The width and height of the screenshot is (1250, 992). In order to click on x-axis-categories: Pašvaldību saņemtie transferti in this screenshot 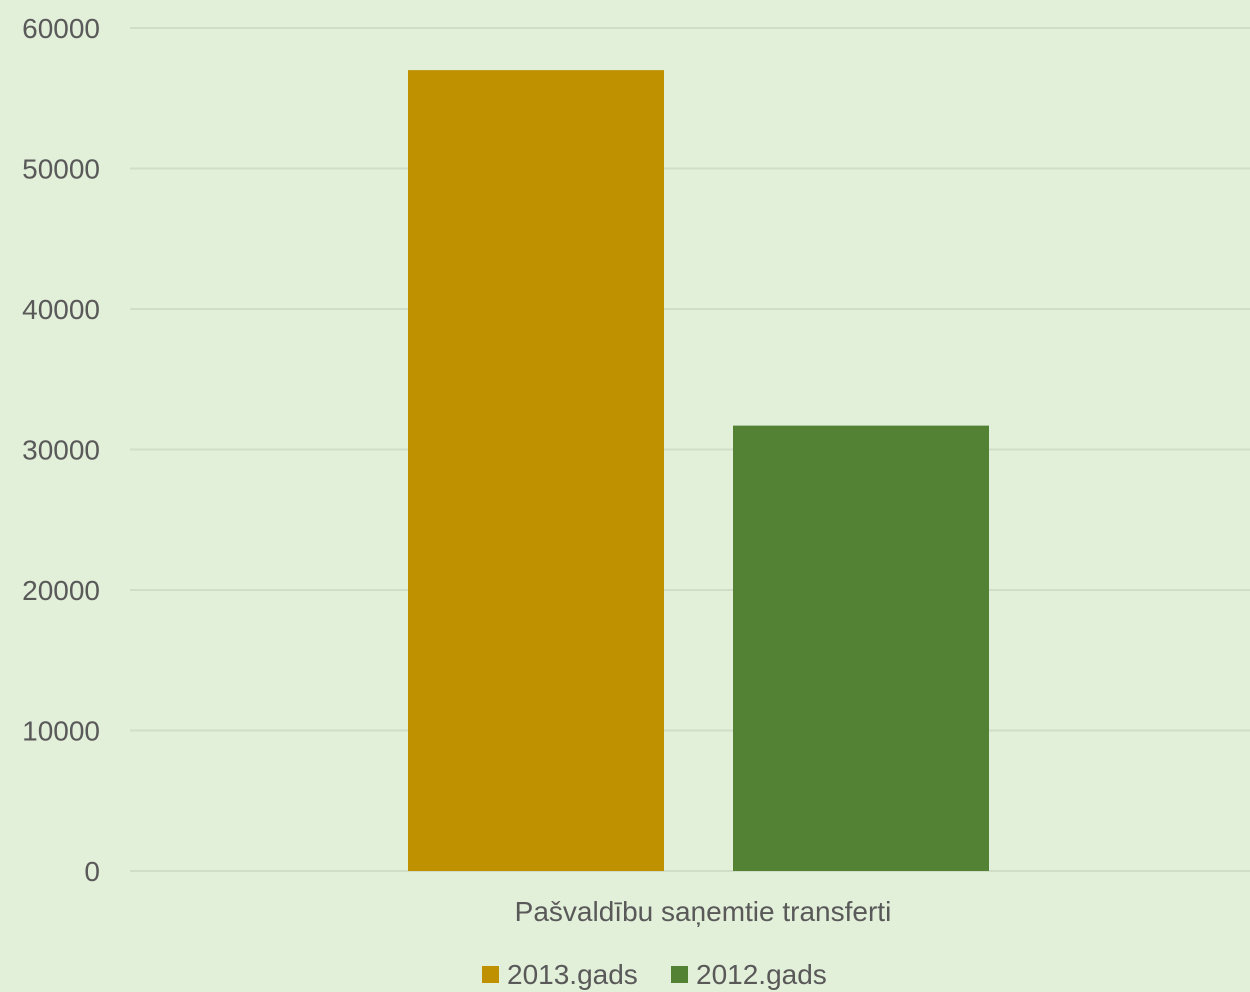, I will do `click(703, 911)`.